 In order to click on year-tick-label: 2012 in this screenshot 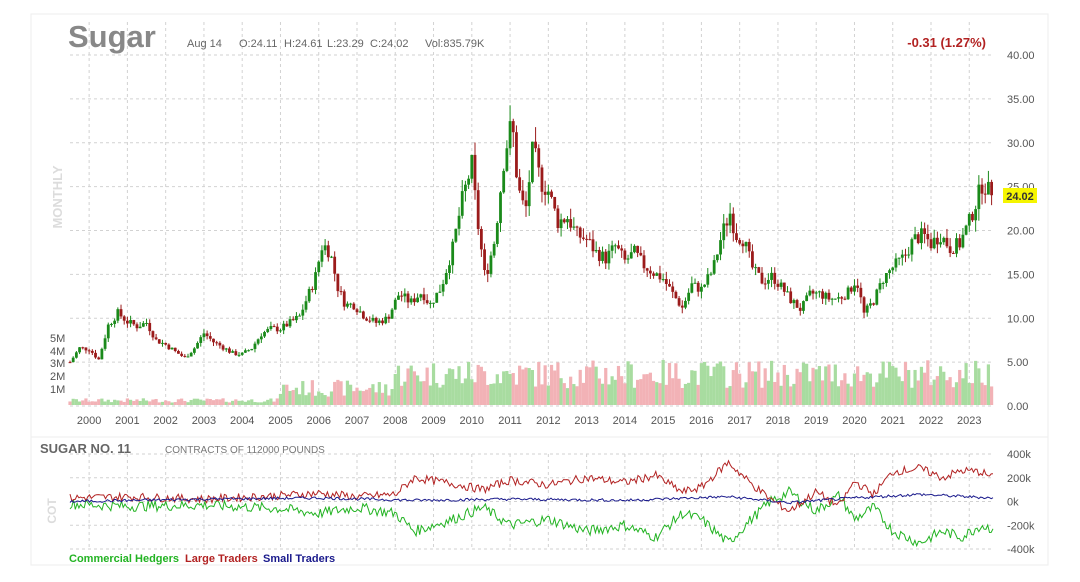, I will do `click(548, 421)`.